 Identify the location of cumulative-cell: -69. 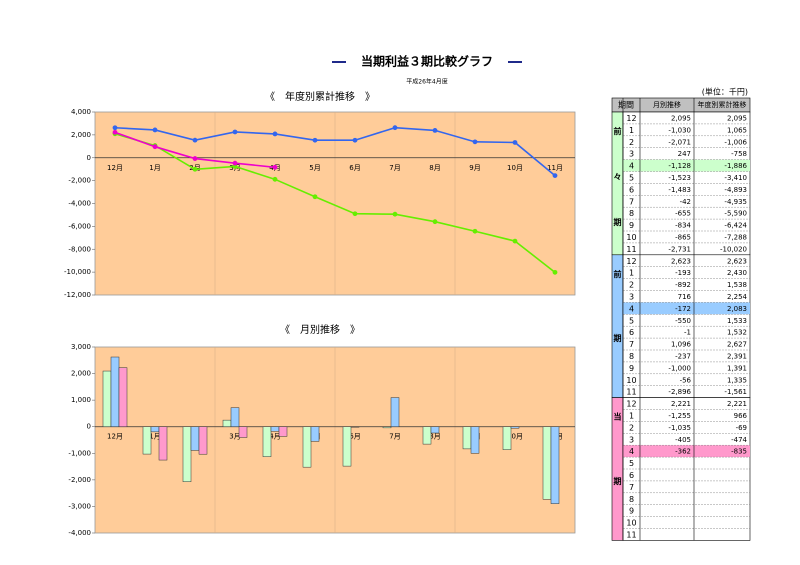
(741, 428).